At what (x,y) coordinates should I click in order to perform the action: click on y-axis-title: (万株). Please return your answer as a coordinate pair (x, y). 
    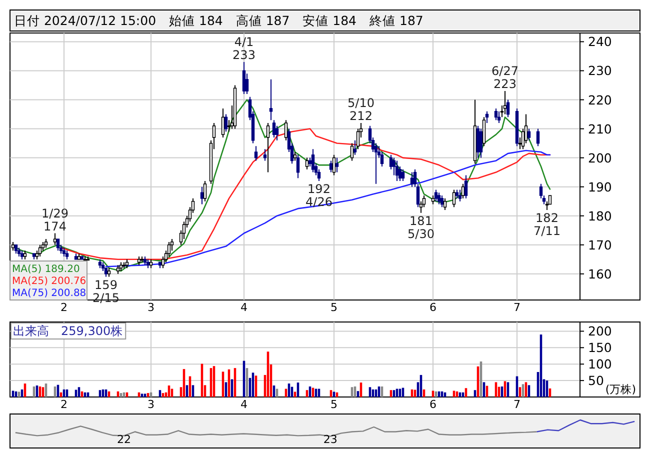
    Looking at the image, I should click on (620, 389).